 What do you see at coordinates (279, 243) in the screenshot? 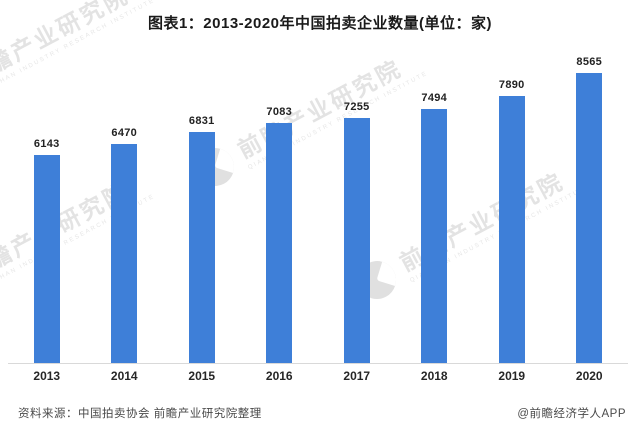
I see `bar-2016` at bounding box center [279, 243].